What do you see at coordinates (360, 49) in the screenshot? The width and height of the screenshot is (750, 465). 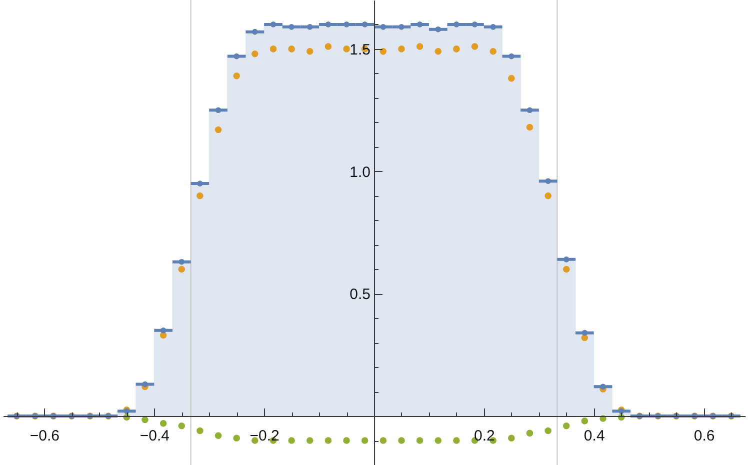 I see `y-tick-label: 1.5` at bounding box center [360, 49].